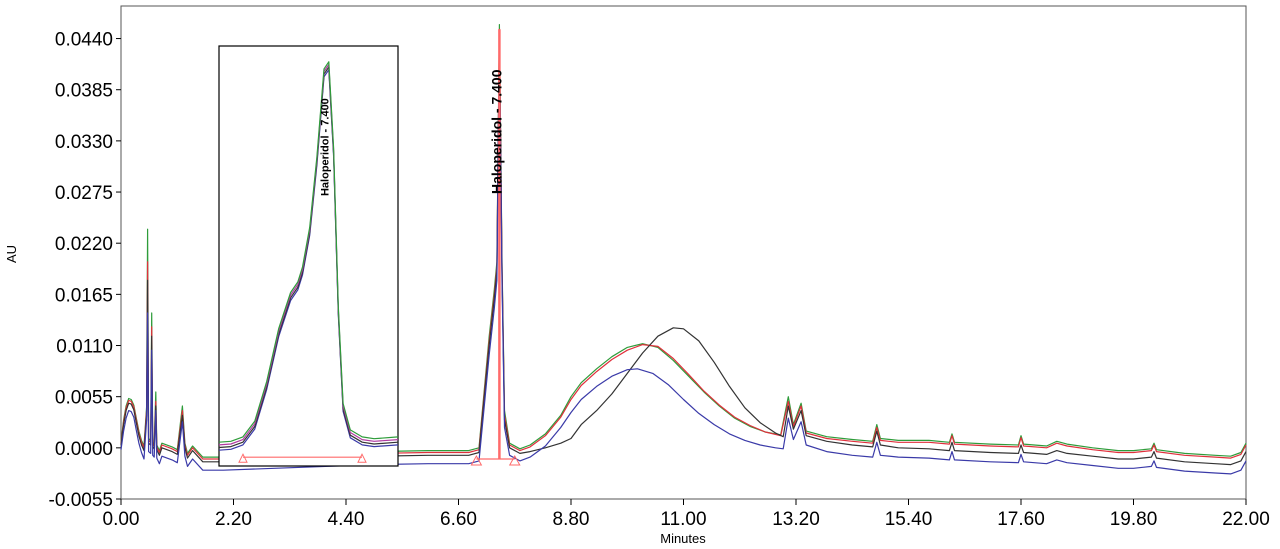  Describe the element at coordinates (84, 244) in the screenshot. I see `y-tick-label: 0.0220` at that location.